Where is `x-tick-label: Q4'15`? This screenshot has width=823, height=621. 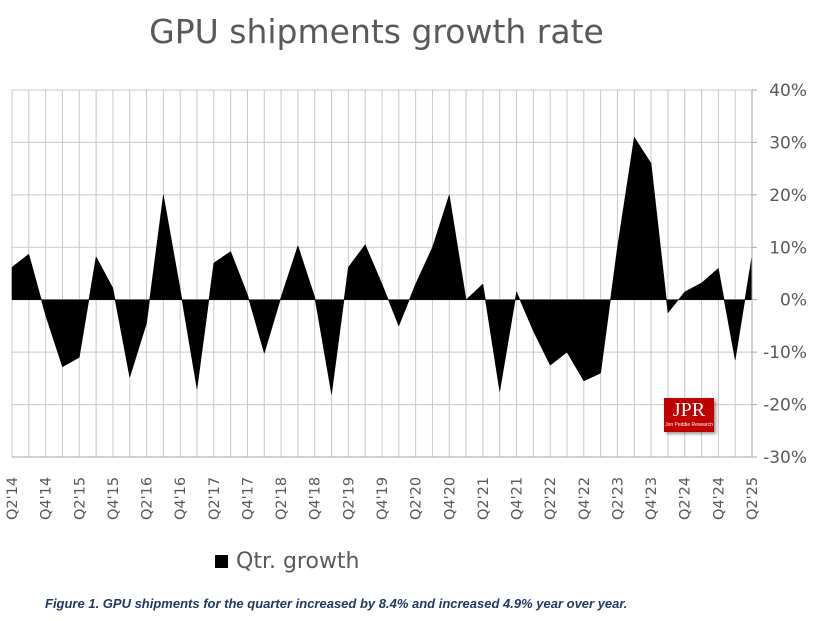
x-tick-label: Q4'15 is located at coordinates (114, 498).